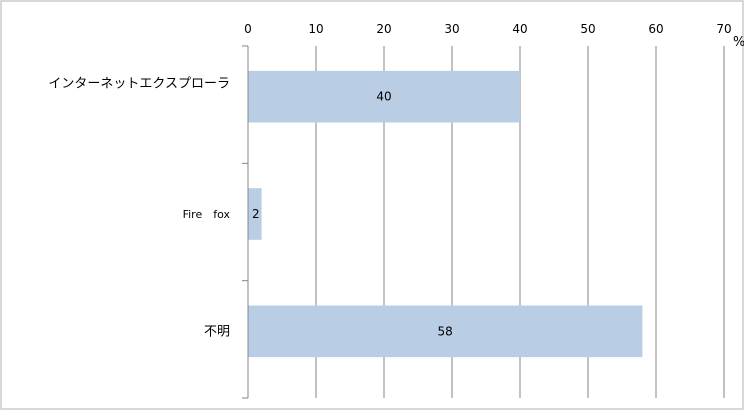  Describe the element at coordinates (738, 42) in the screenshot. I see `x-unit-label: %` at that location.